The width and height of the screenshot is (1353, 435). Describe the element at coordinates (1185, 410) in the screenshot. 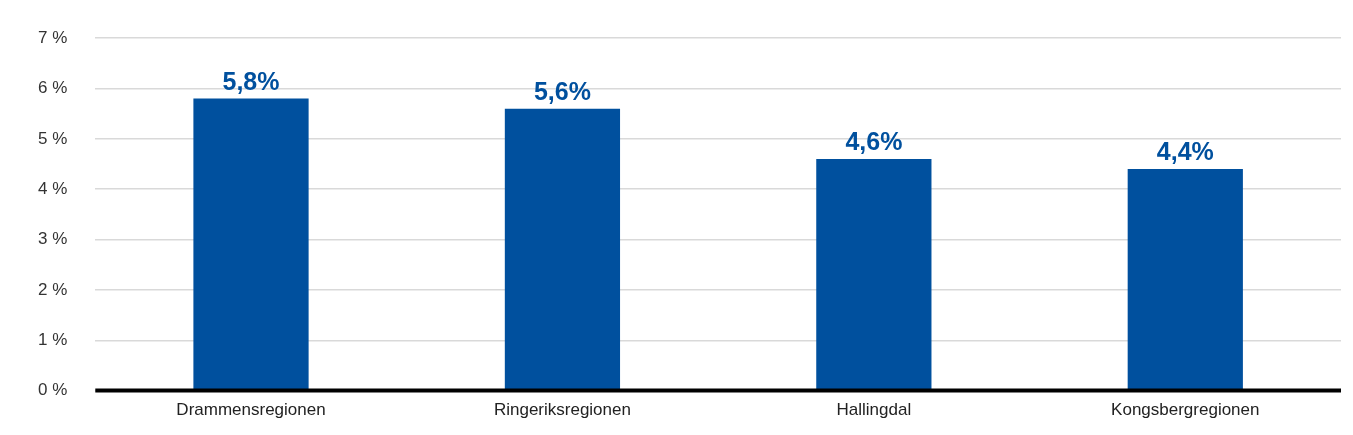

I see `x-tick-label: Kongsbergregionen` at that location.